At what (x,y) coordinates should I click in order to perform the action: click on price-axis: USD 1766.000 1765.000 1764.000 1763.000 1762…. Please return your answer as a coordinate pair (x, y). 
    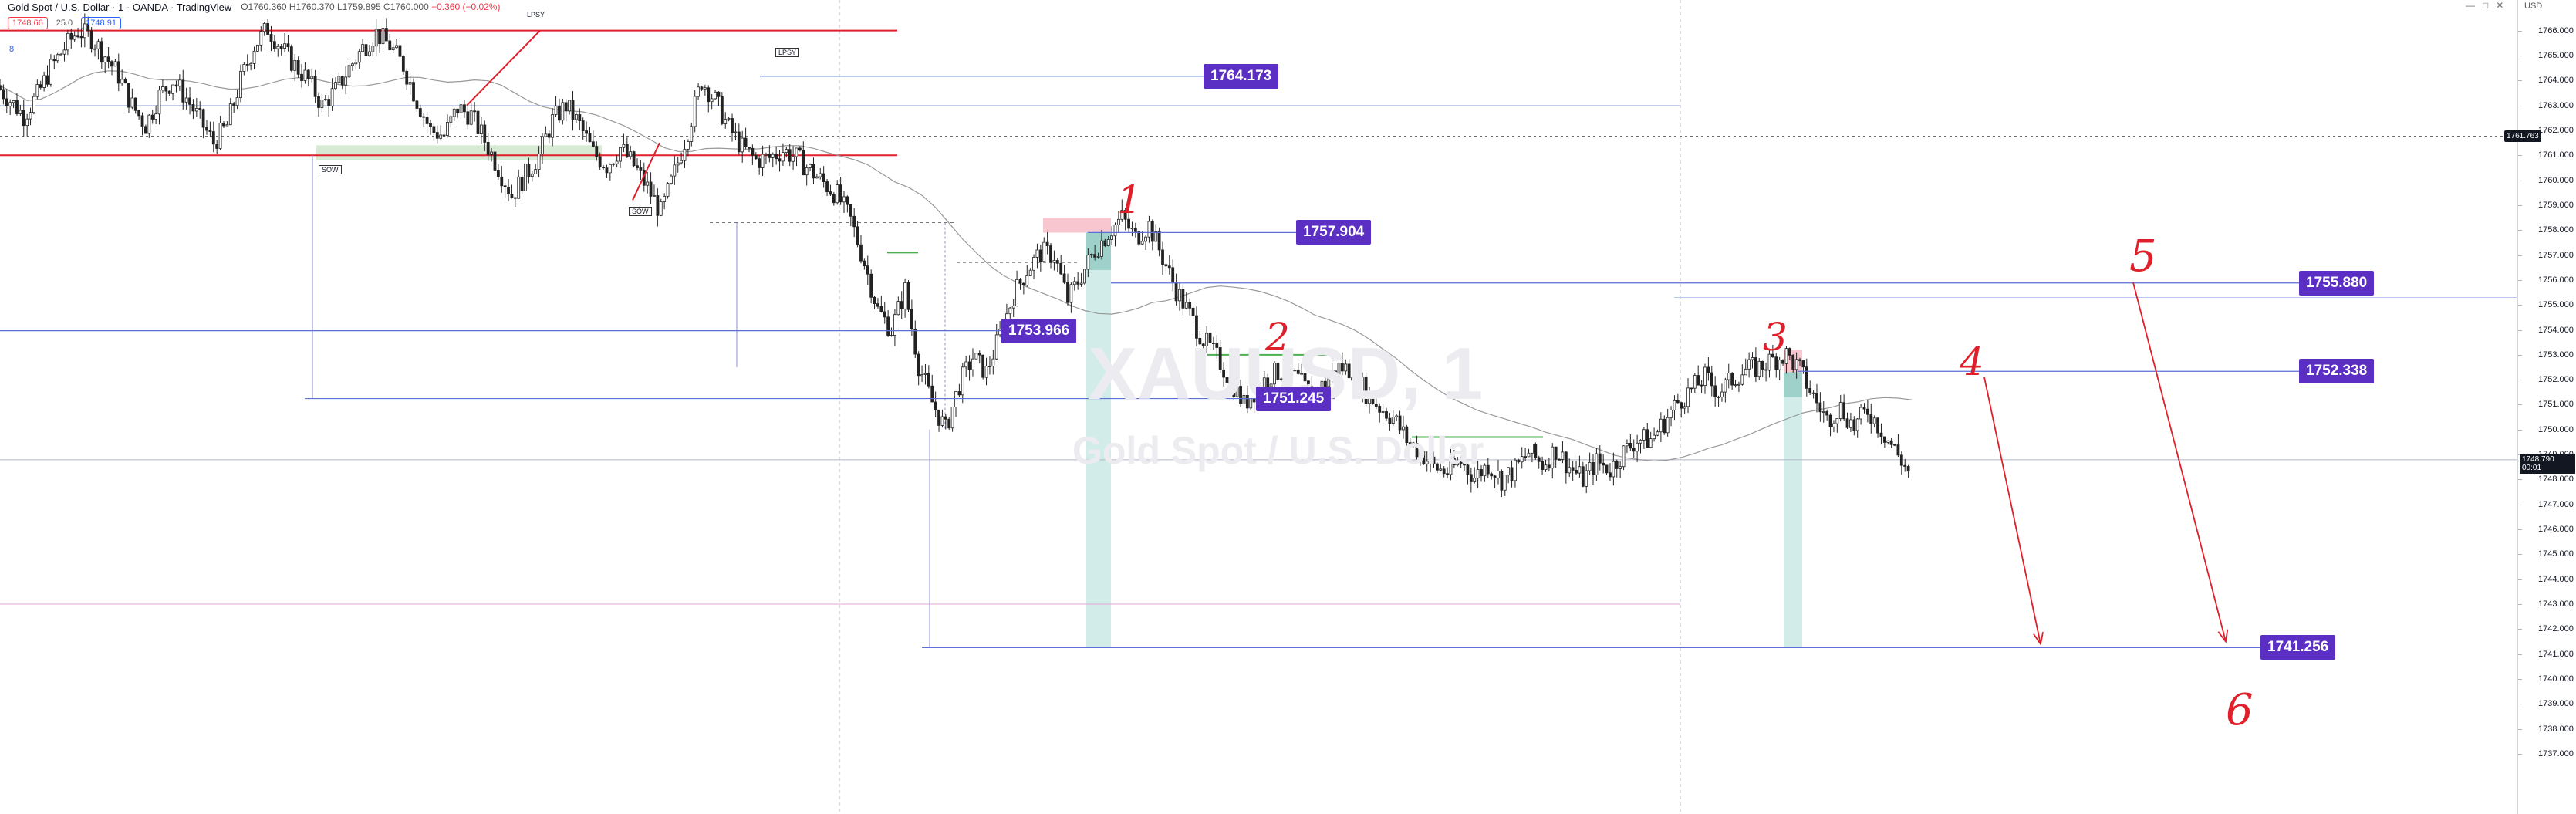
    Looking at the image, I should click on (2546, 407).